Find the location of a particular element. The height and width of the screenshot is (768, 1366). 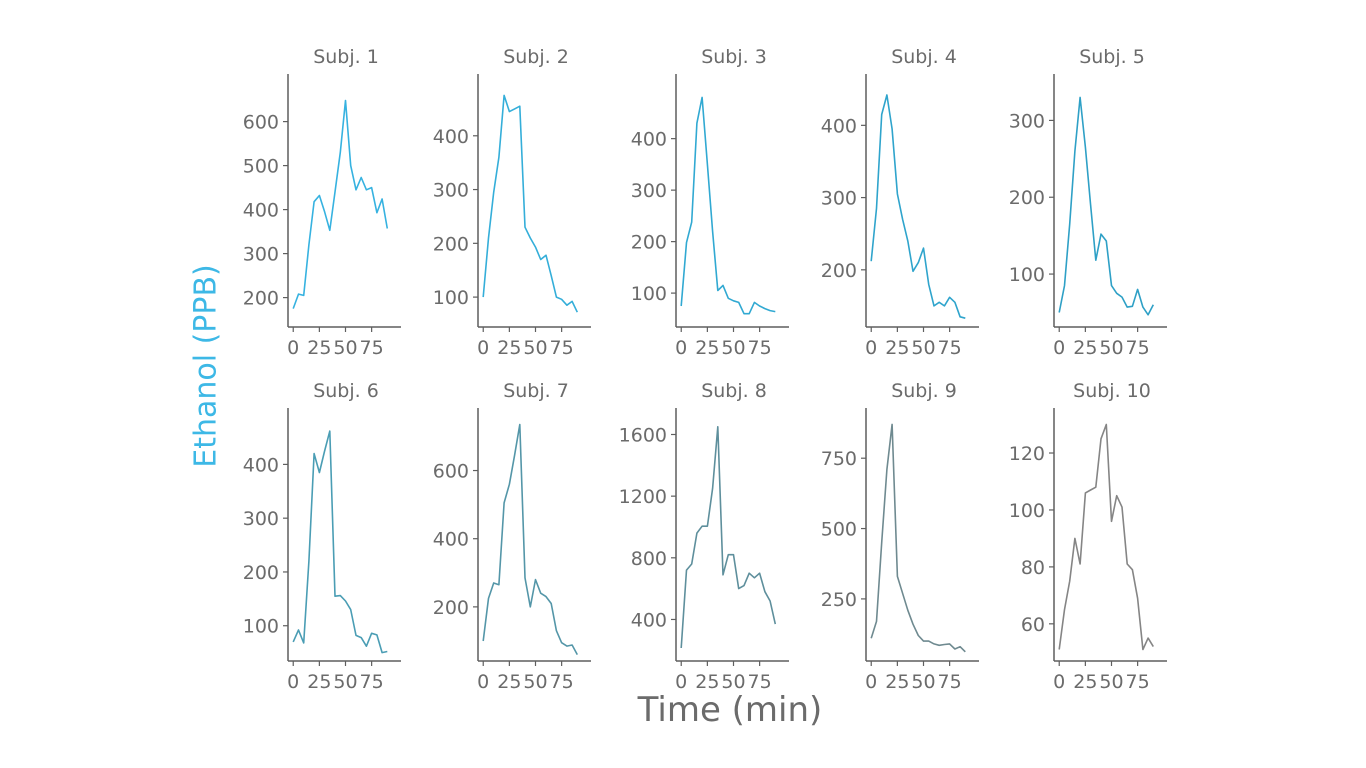

panel-subj-8: Subj. 8 400 800 1200 1600 0 25 50 75 is located at coordinates (704, 536).